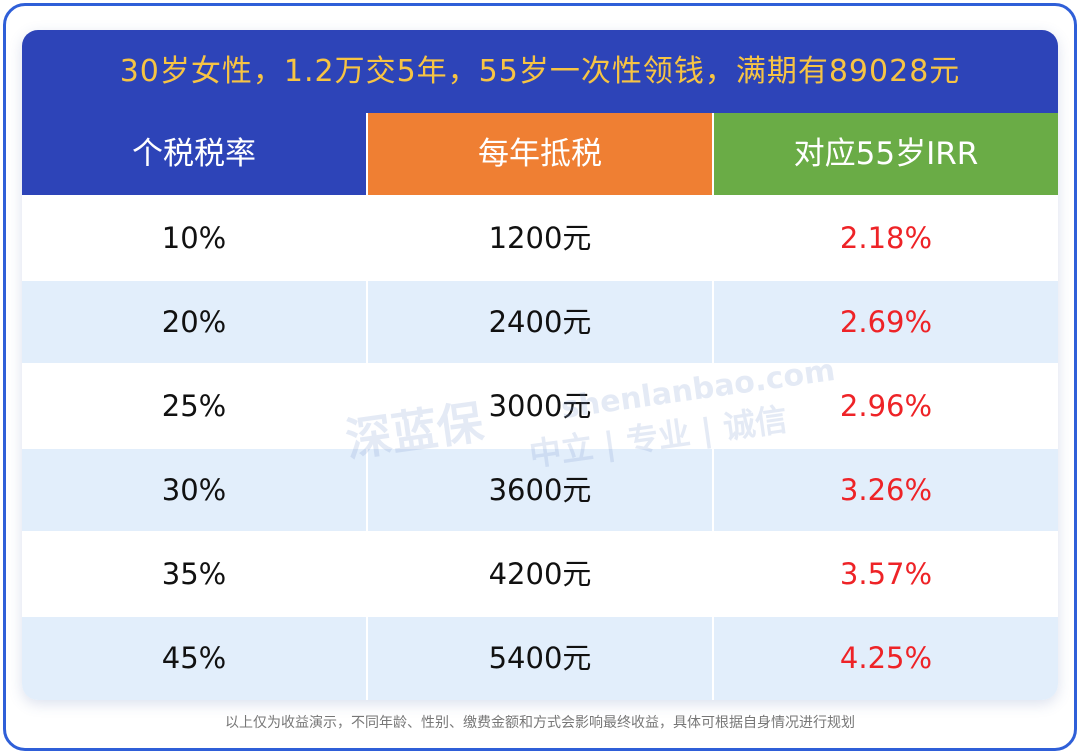  Describe the element at coordinates (194, 406) in the screenshot. I see `table-cell: 25%` at that location.